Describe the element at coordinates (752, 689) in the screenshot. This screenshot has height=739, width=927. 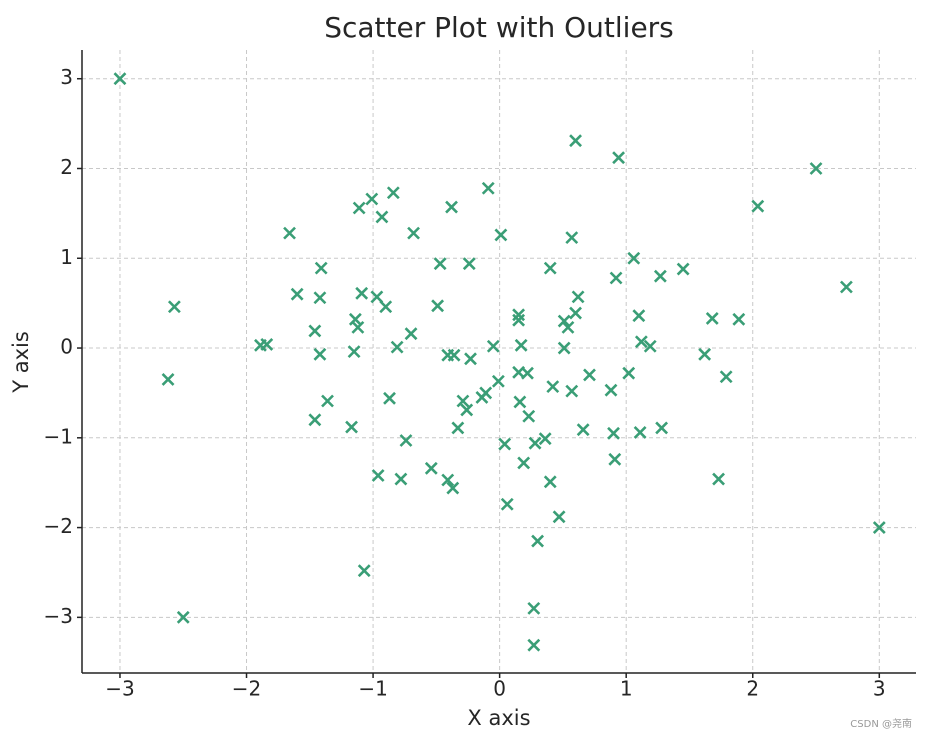
I see `x-tick-label: 2` at that location.